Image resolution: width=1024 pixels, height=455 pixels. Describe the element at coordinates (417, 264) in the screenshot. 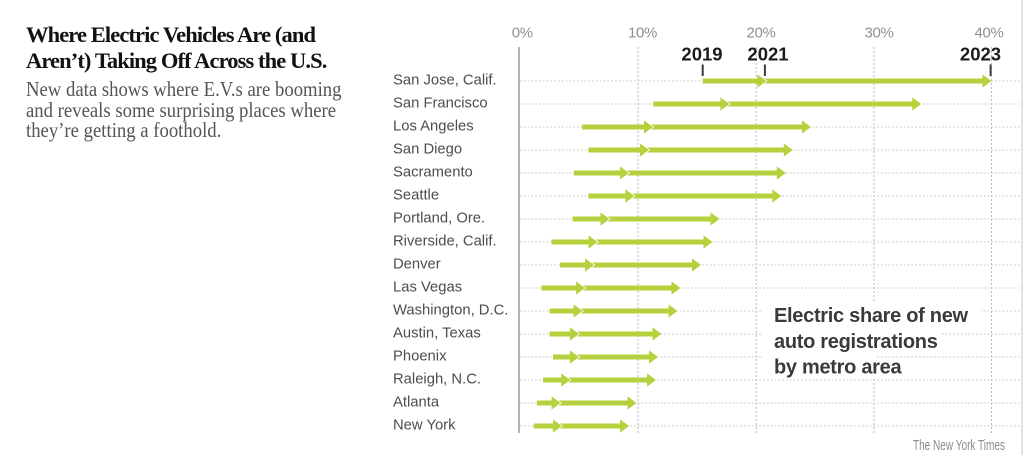

I see `svg-text: Denver` at that location.